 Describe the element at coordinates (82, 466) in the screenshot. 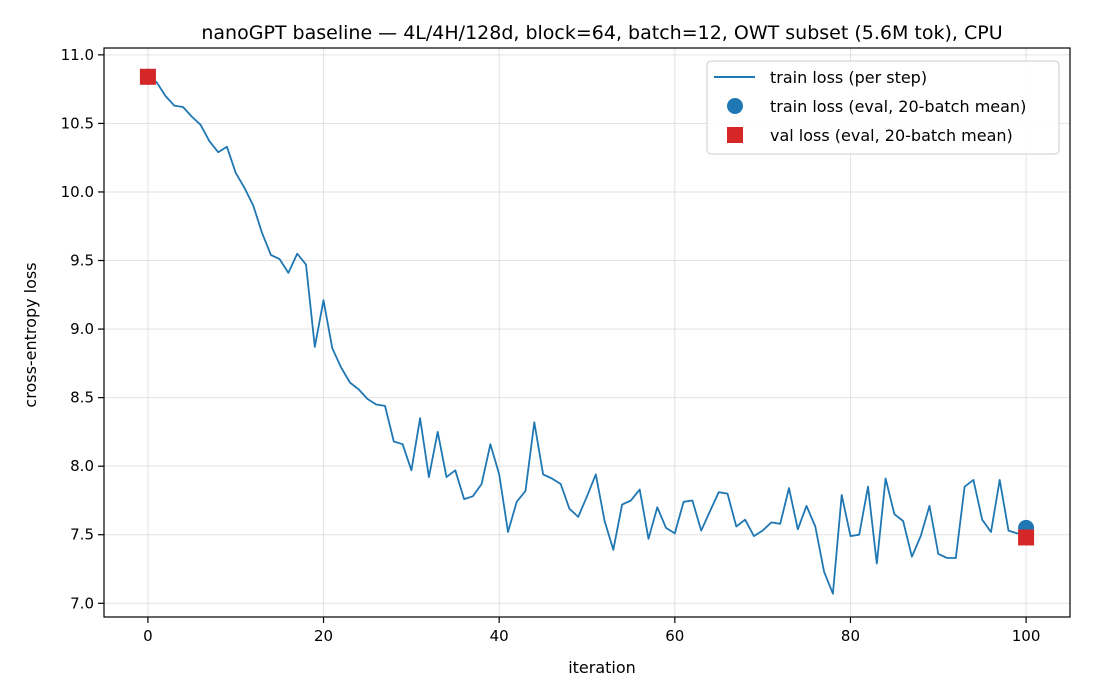

I see `y-tick-label: 8.0` at that location.